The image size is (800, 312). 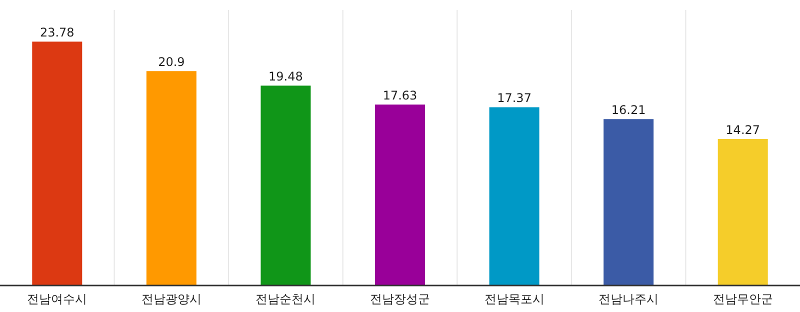 What do you see at coordinates (171, 299) in the screenshot?
I see `x-tick-label: 전남광양시` at bounding box center [171, 299].